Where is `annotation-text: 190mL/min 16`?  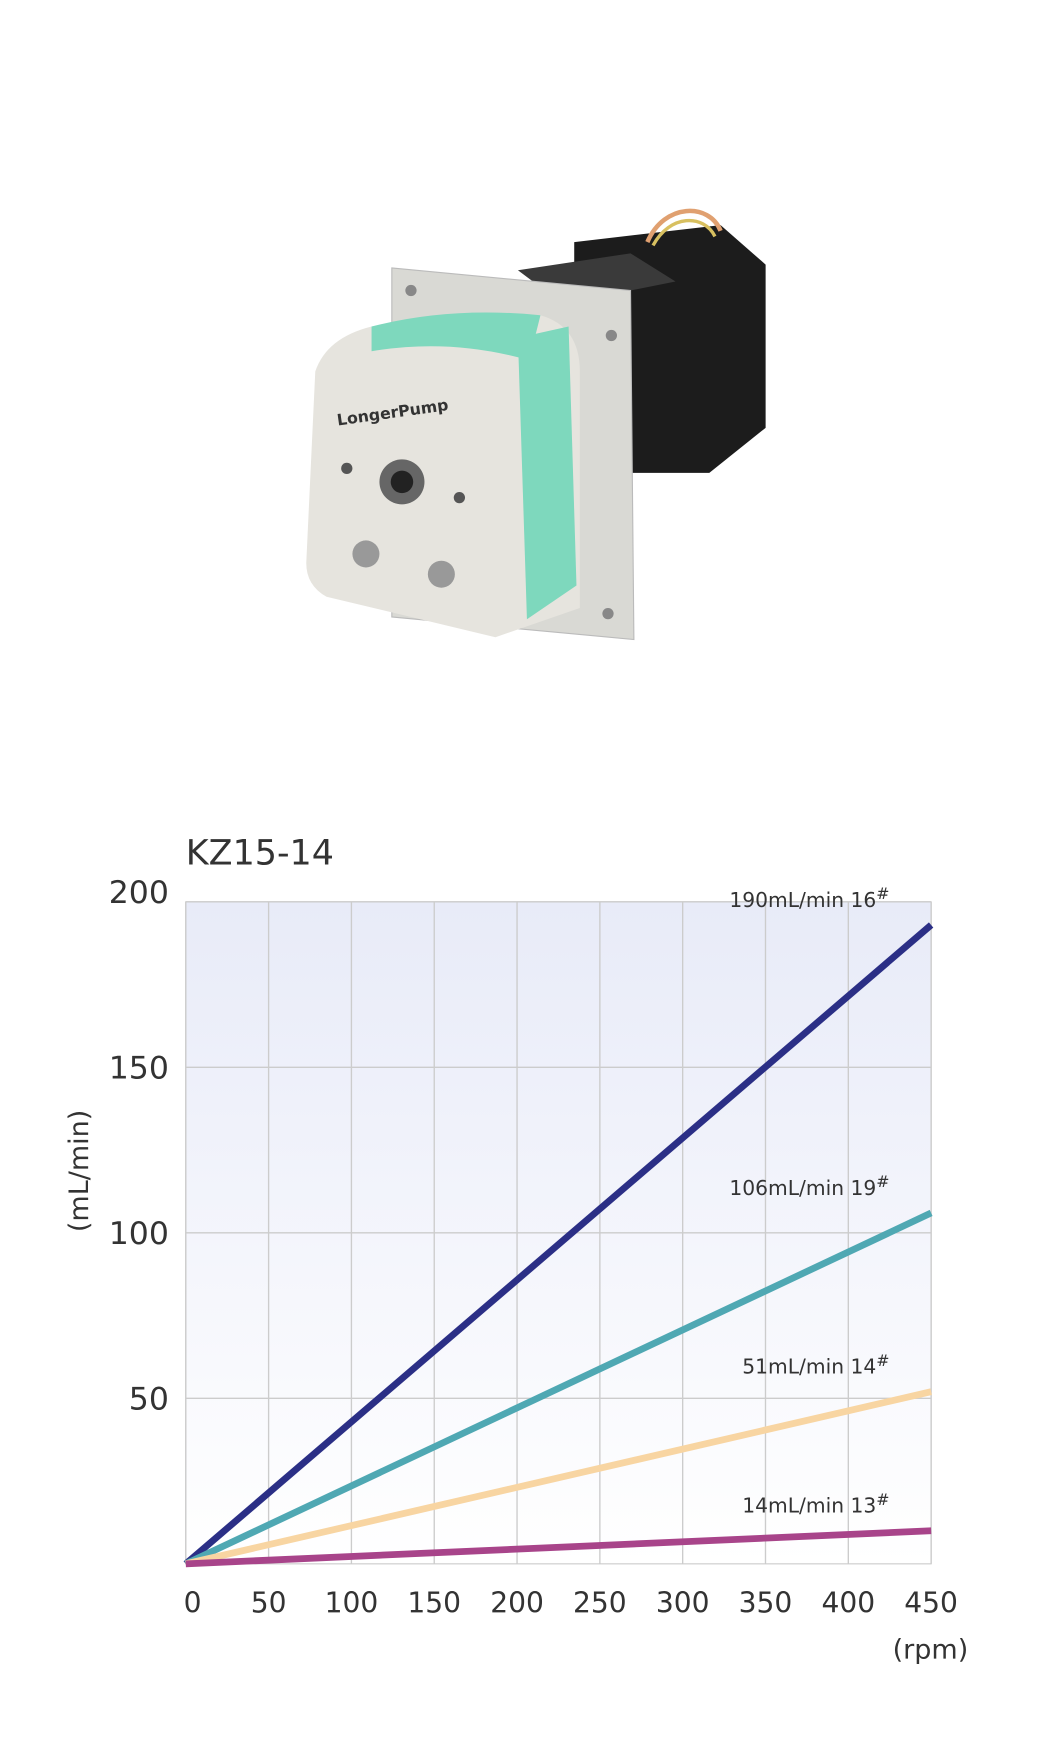
annotation-text: 190mL/min 16 is located at coordinates (802, 900).